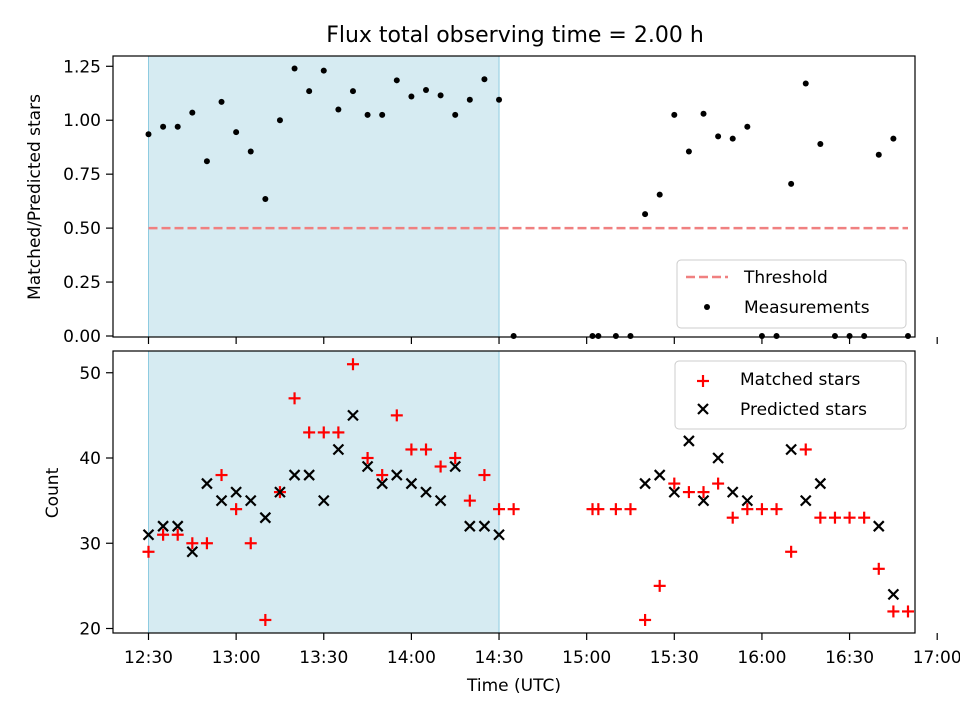  I want to click on x-axis-label: Time (UTC), so click(513, 686).